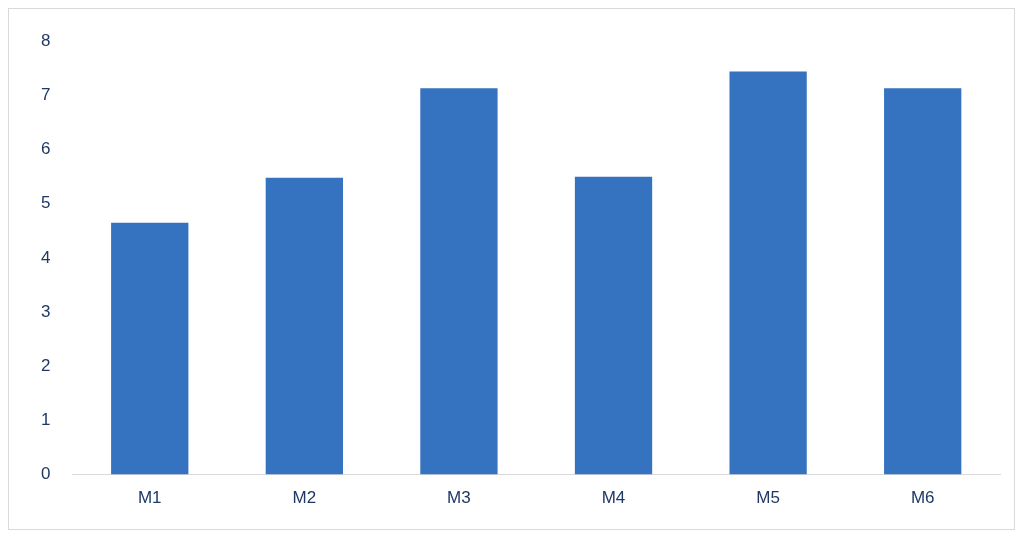 This screenshot has width=1023, height=538. Describe the element at coordinates (45, 203) in the screenshot. I see `y-tick-label: 5` at that location.